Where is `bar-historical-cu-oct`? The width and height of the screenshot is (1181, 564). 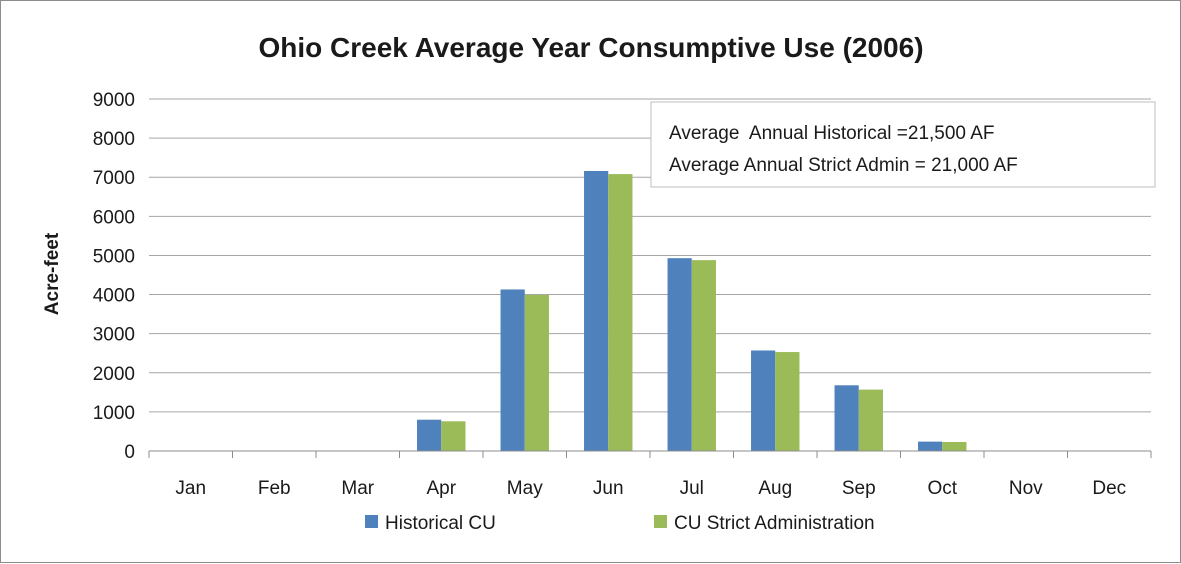
bar-historical-cu-oct is located at coordinates (930, 446).